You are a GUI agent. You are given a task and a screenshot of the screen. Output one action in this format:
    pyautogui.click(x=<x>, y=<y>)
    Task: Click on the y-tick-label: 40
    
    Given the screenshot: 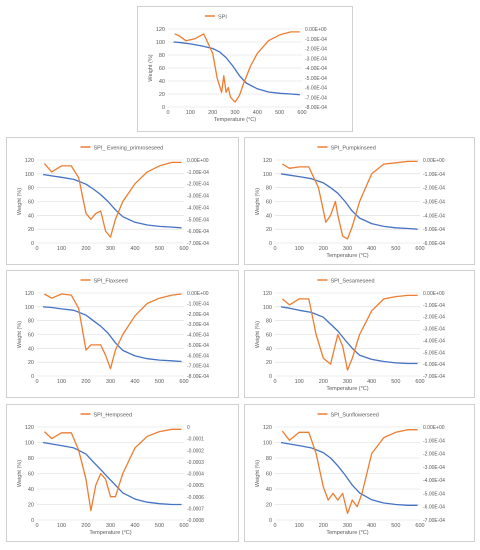 What is the action you would take?
    pyautogui.click(x=31, y=490)
    